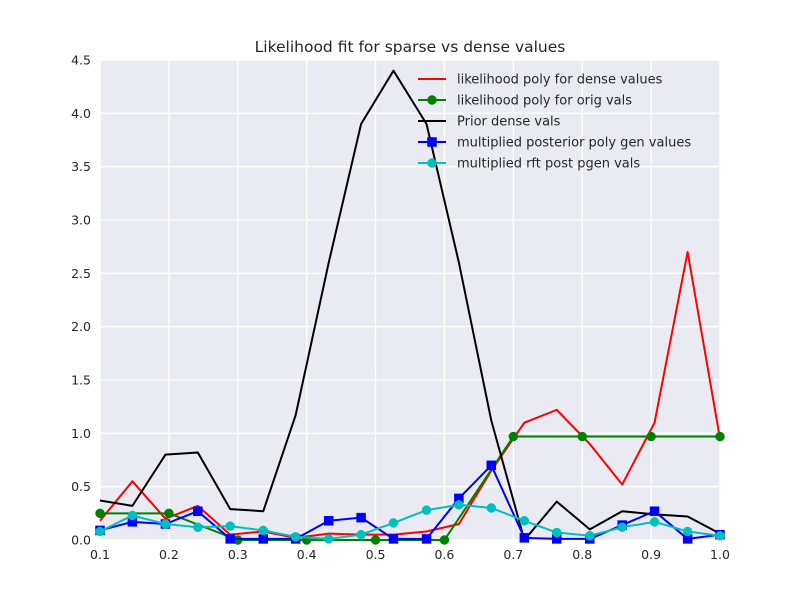  What do you see at coordinates (100, 554) in the screenshot?
I see `x-tick-label: 0.1` at bounding box center [100, 554].